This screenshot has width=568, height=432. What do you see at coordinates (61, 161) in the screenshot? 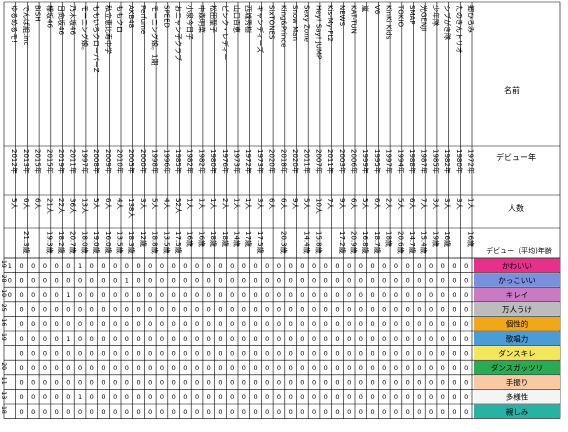
I see `debut-year-cell: 2019年` at bounding box center [61, 161].